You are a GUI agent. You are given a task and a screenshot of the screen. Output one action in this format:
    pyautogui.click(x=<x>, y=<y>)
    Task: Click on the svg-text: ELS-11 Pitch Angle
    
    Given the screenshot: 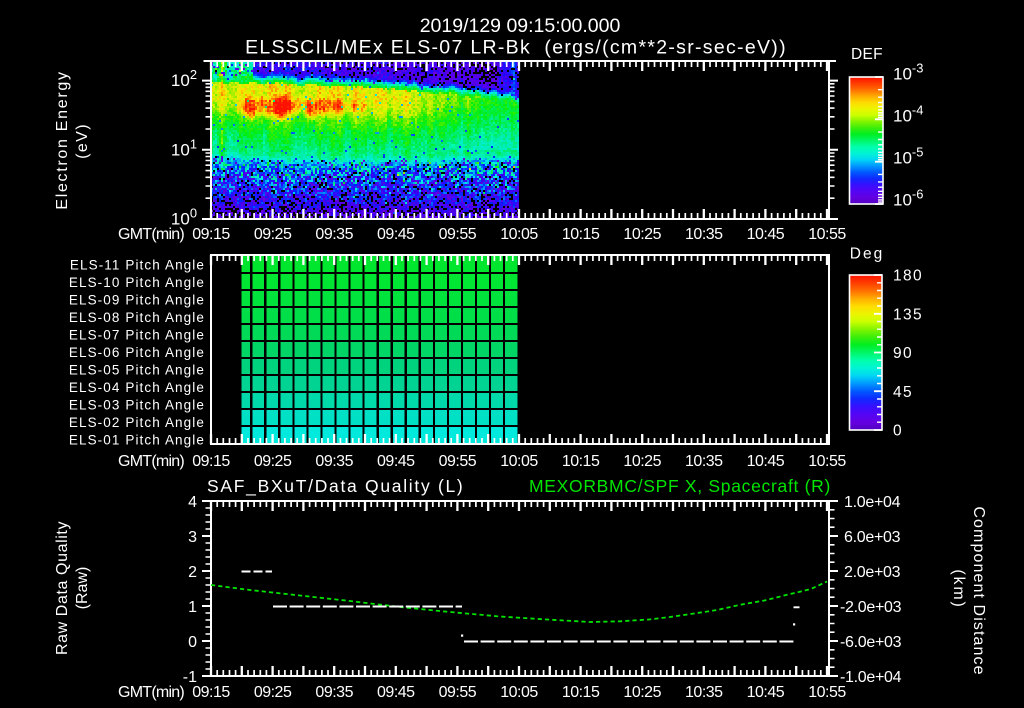 What is the action you would take?
    pyautogui.click(x=137, y=264)
    